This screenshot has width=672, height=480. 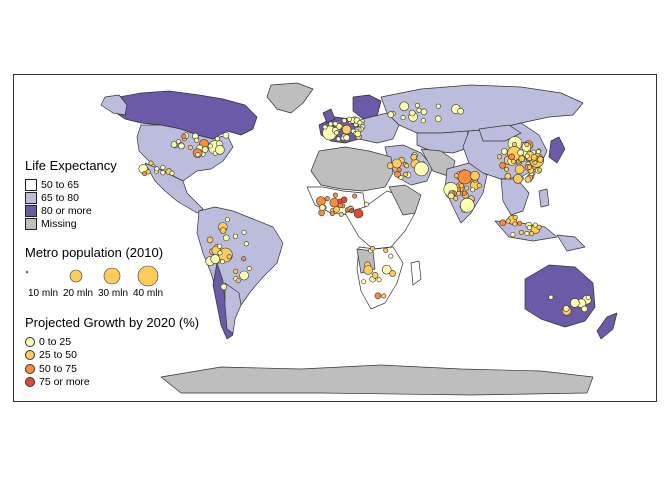 What do you see at coordinates (329, 116) in the screenshot?
I see `country-uk` at bounding box center [329, 116].